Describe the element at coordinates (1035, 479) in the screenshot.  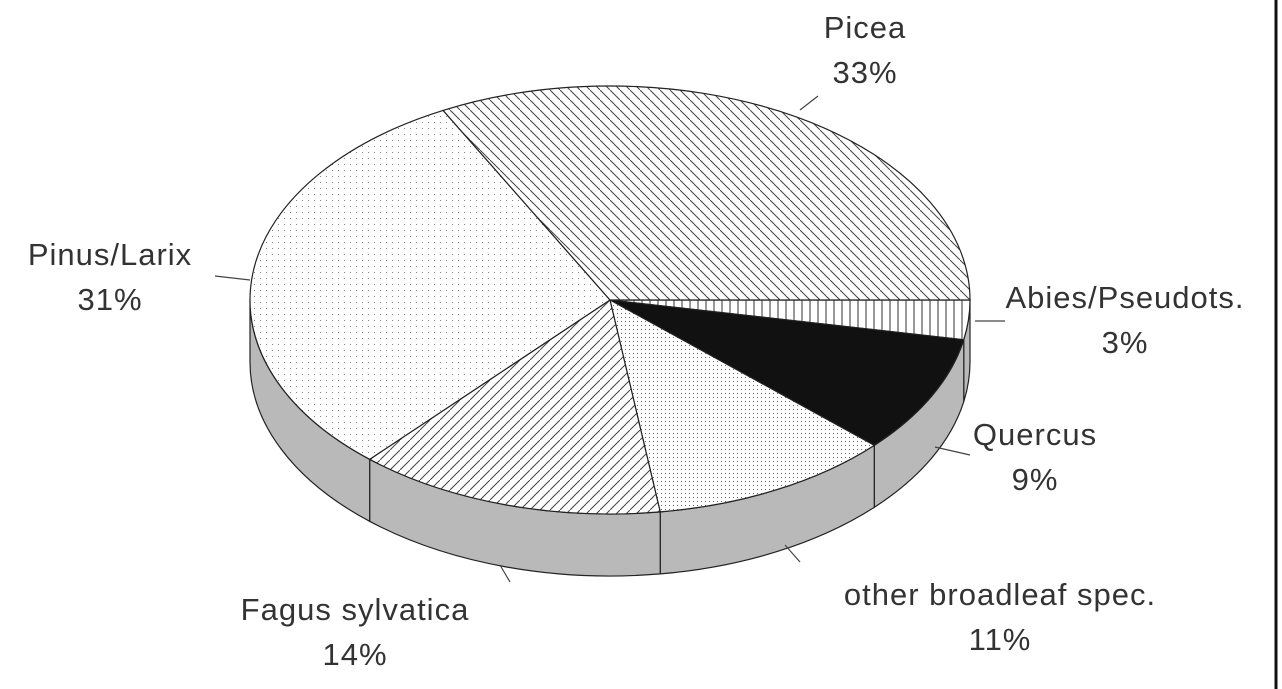
I see `slice-value-label: 9%` at that location.